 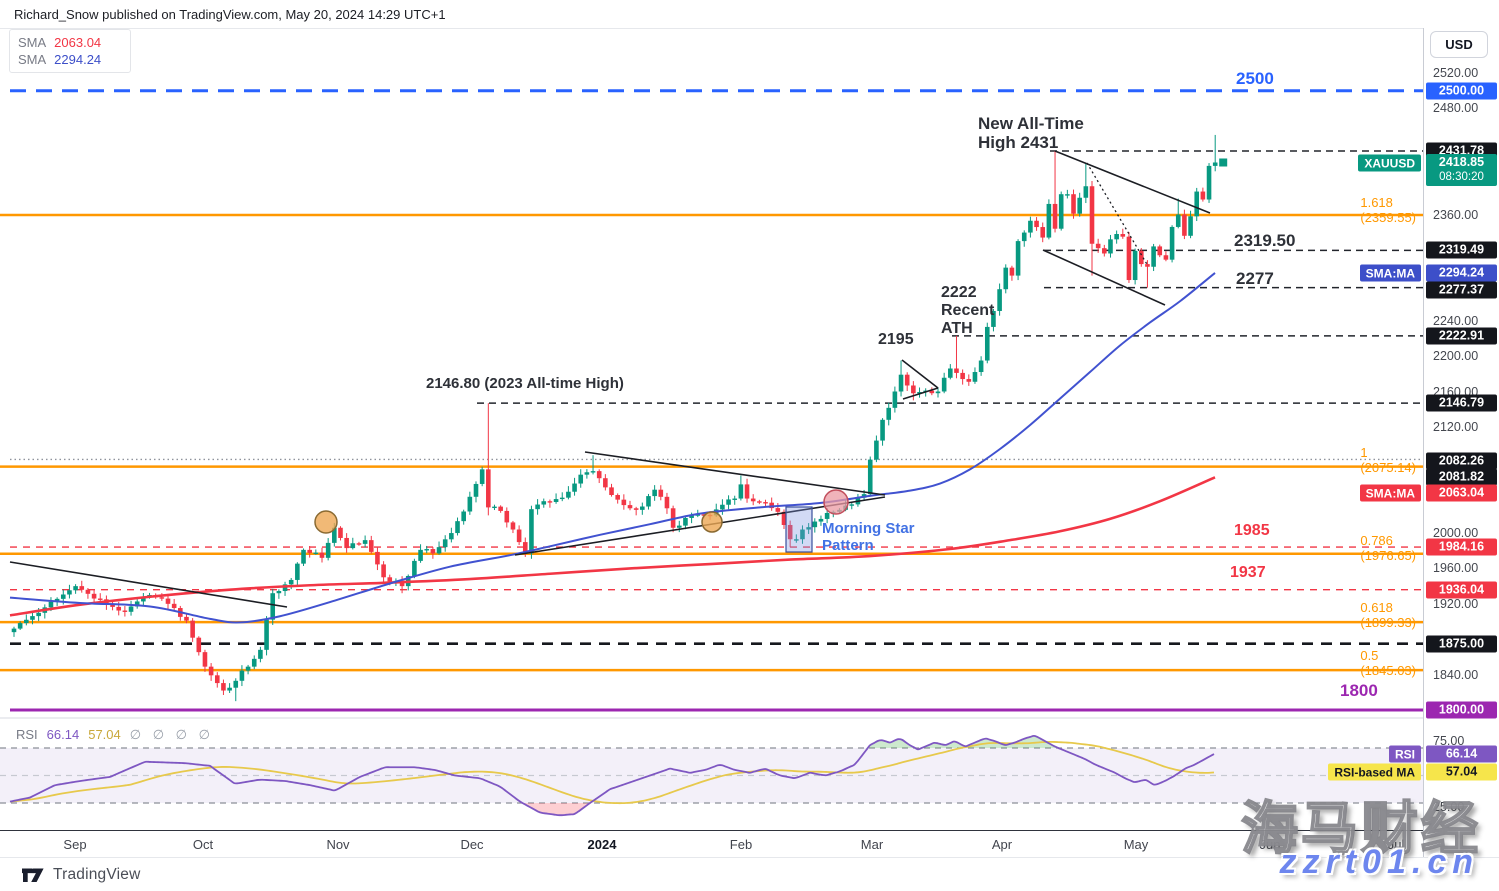 I want to click on chart-annotation: 1985, so click(x=1252, y=530).